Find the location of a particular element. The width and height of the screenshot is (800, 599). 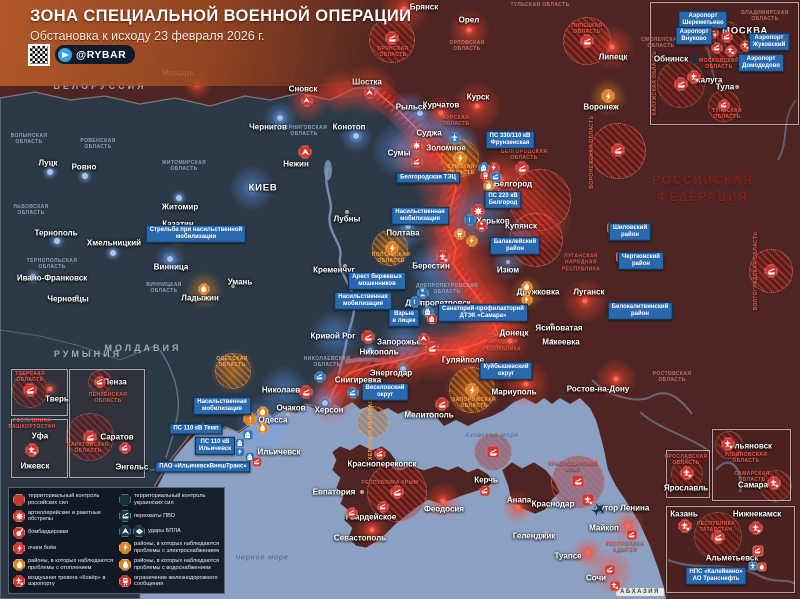

city-label: Кременчуг is located at coordinates (334, 270).